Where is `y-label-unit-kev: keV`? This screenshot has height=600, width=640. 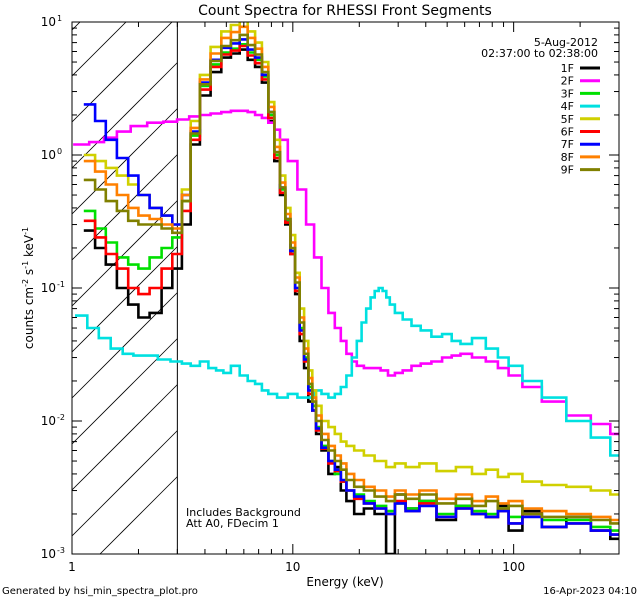
y-label-unit-kev: keV is located at coordinates (29, 247).